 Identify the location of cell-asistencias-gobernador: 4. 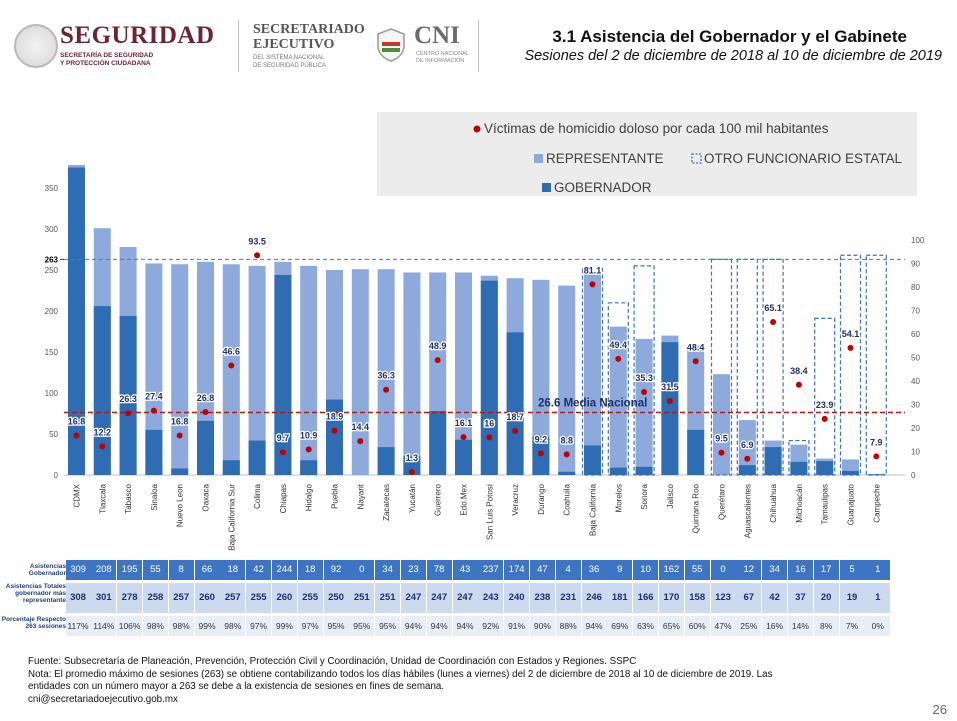
(568, 570).